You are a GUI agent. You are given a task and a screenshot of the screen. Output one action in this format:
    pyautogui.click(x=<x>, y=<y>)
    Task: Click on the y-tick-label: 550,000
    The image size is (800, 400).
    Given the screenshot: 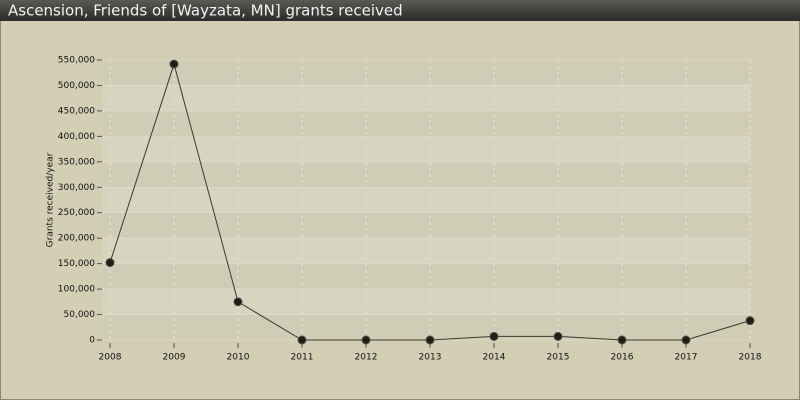 What is the action you would take?
    pyautogui.click(x=76, y=61)
    